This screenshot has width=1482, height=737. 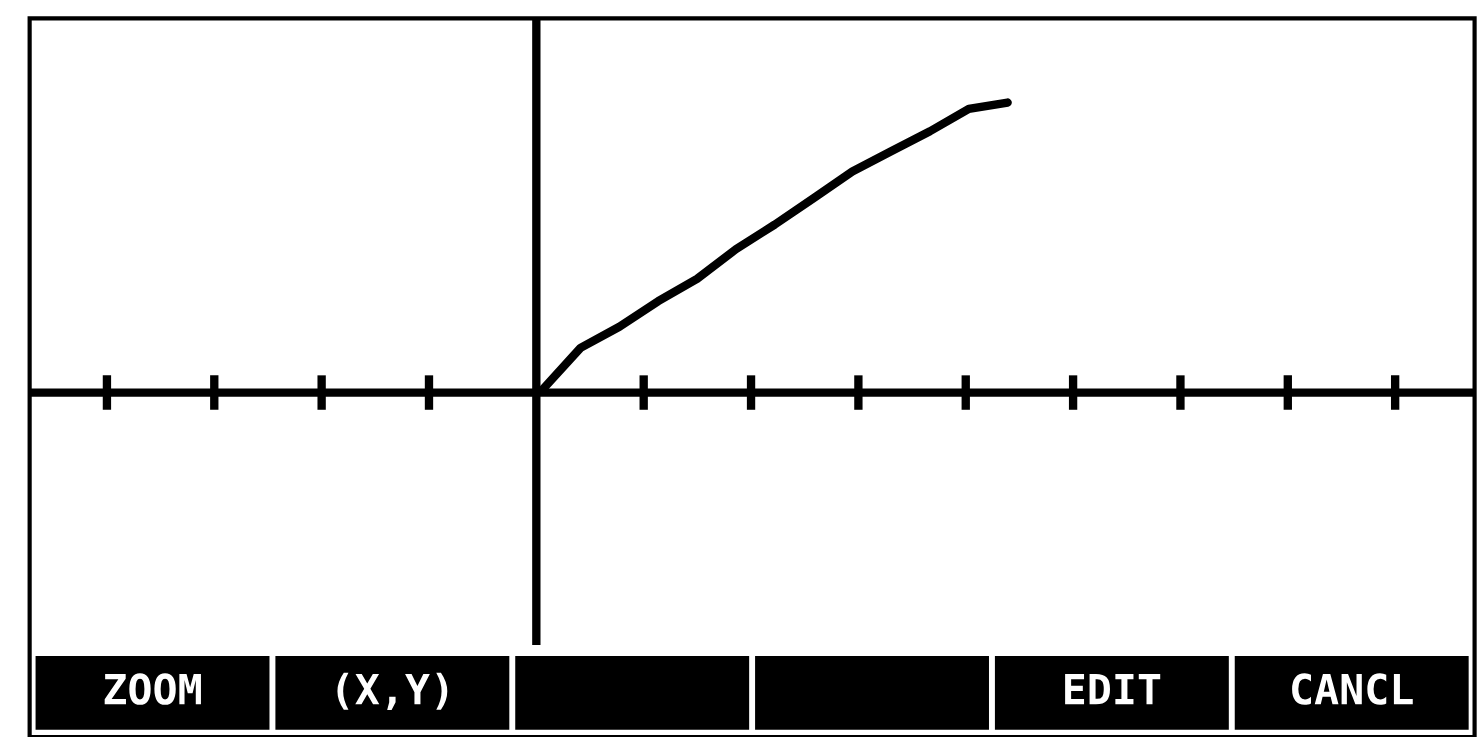 I want to click on text: (X,Y), so click(x=392, y=691).